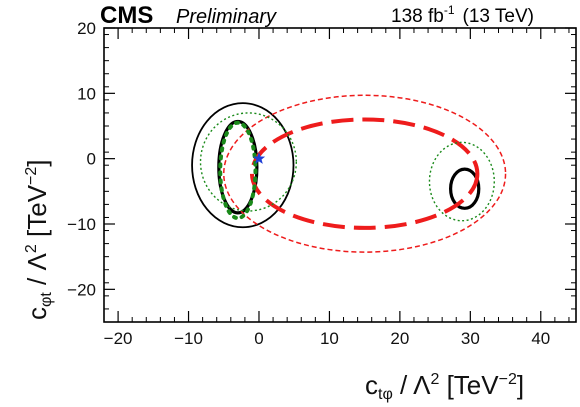 This screenshot has width=580, height=407. Describe the element at coordinates (86, 28) in the screenshot. I see `y-tick-label: 20` at that location.